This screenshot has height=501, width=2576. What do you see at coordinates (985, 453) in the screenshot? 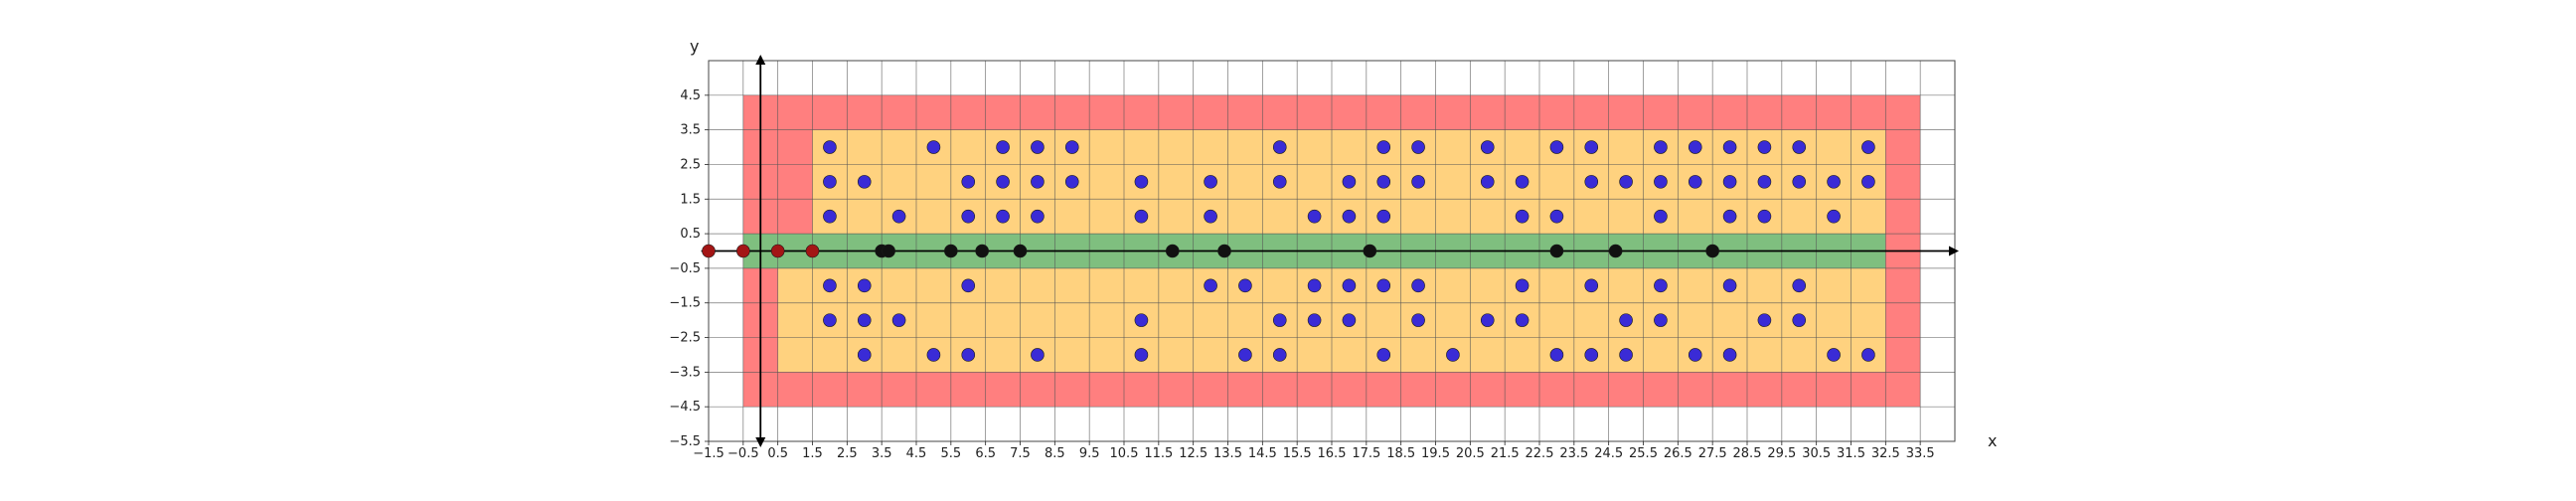
I see `x-tick-label-8: 6.5` at bounding box center [985, 453].